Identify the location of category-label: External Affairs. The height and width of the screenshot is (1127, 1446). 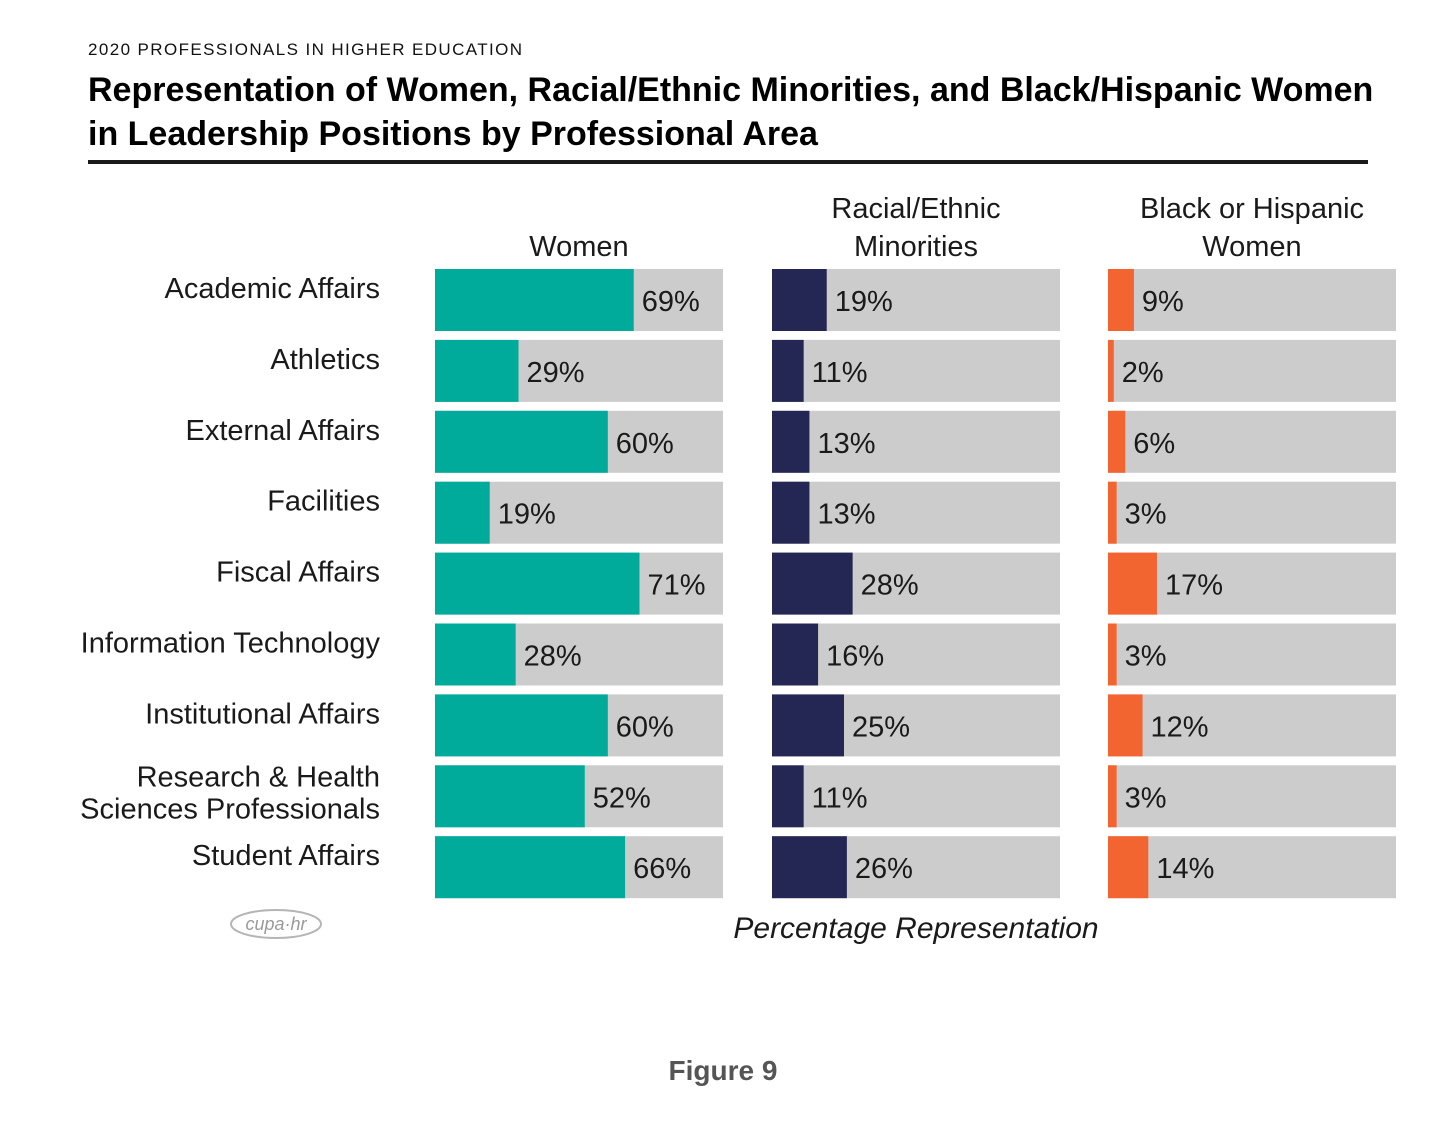
(282, 431).